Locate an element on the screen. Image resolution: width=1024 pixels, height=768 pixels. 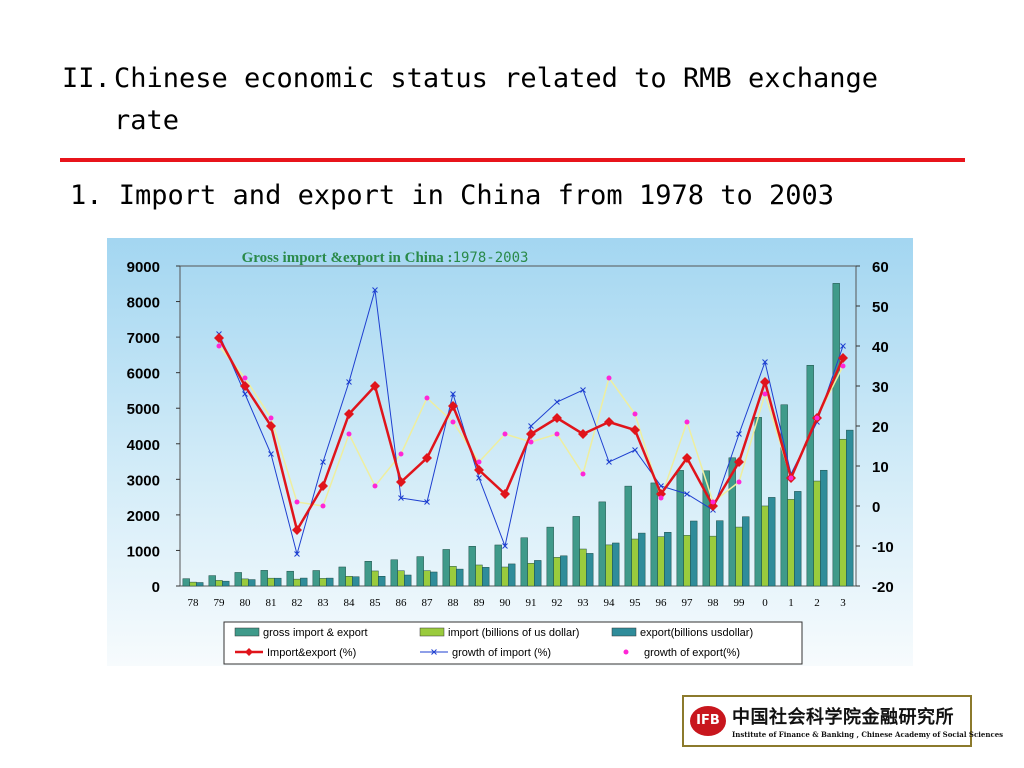
left-axis-tick-label: 9000 is located at coordinates (143, 267).